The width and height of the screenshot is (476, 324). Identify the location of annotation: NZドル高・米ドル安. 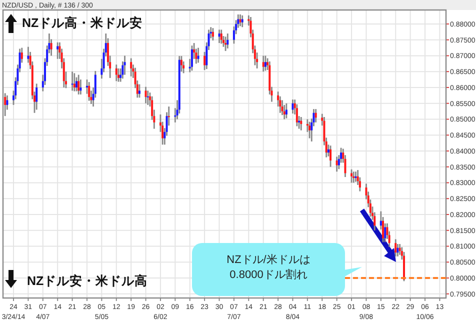
(82, 22).